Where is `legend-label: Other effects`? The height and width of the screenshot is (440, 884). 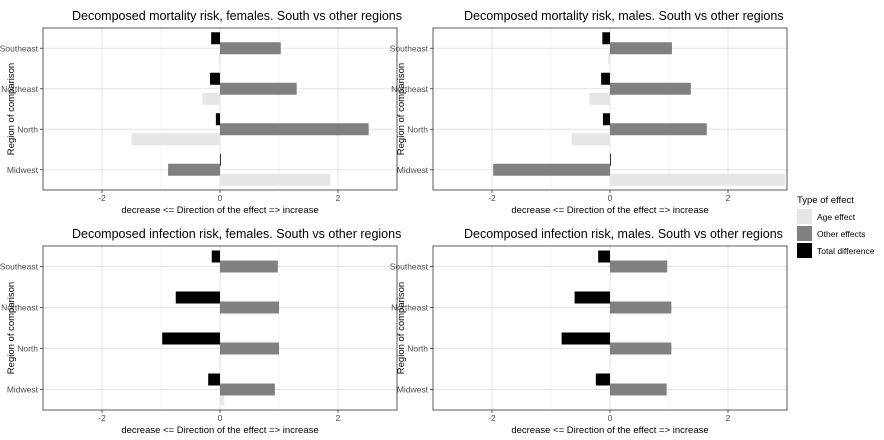 legend-label: Other effects is located at coordinates (841, 234).